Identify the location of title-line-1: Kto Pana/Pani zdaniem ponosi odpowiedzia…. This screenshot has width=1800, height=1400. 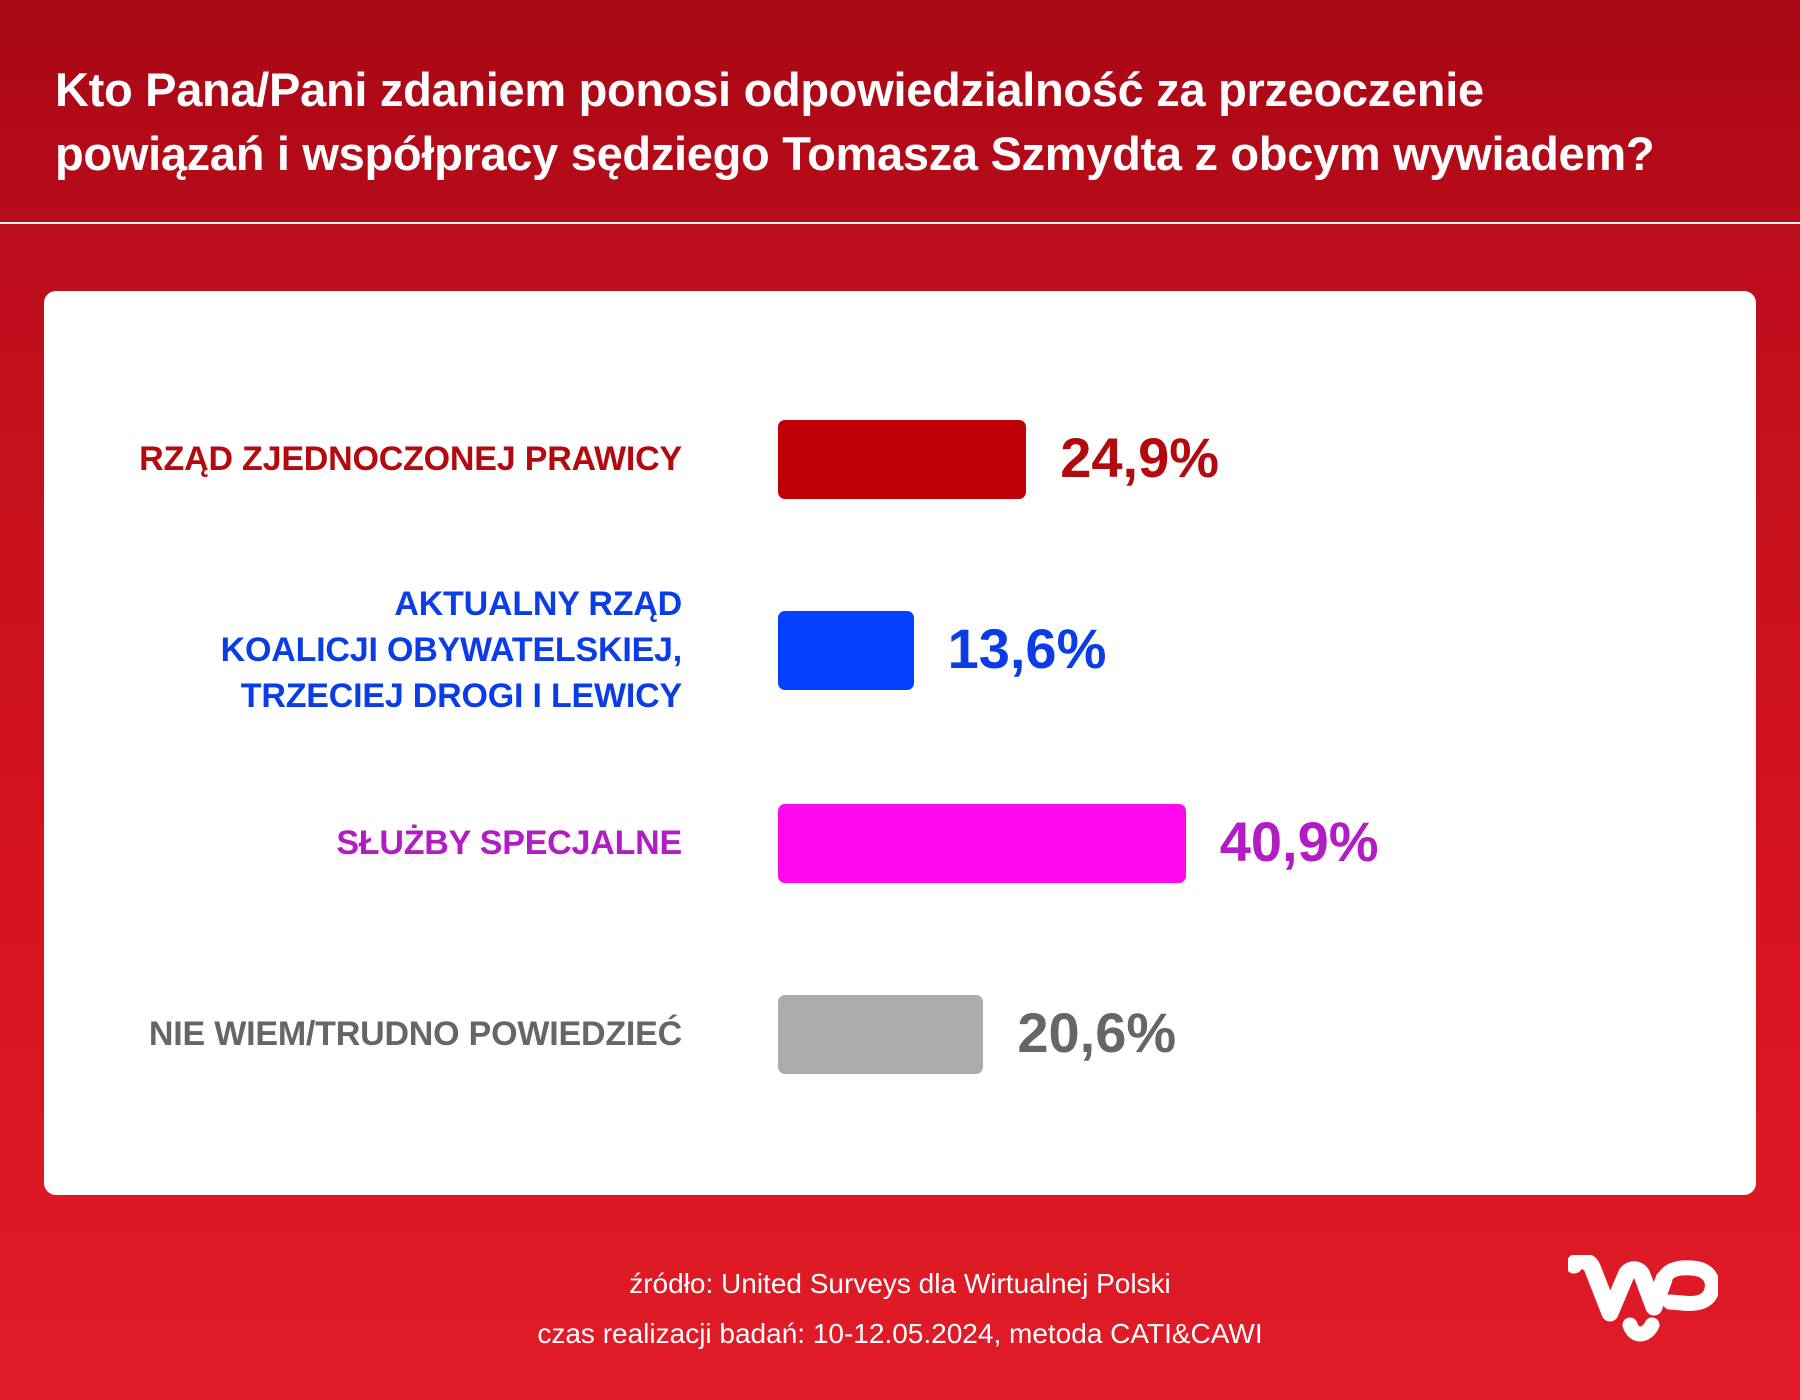
(769, 89).